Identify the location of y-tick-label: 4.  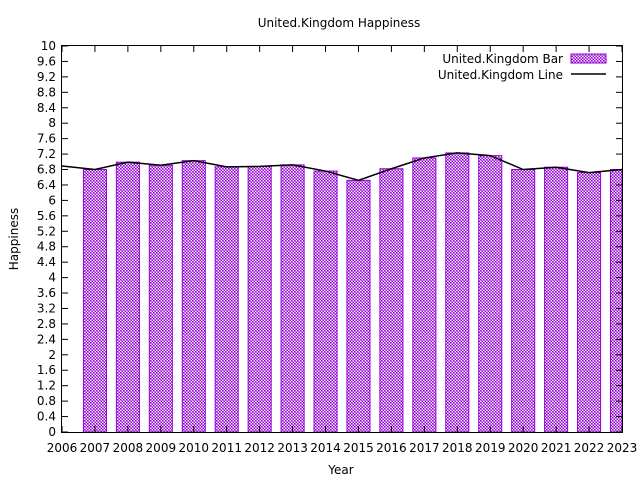
(52, 278).